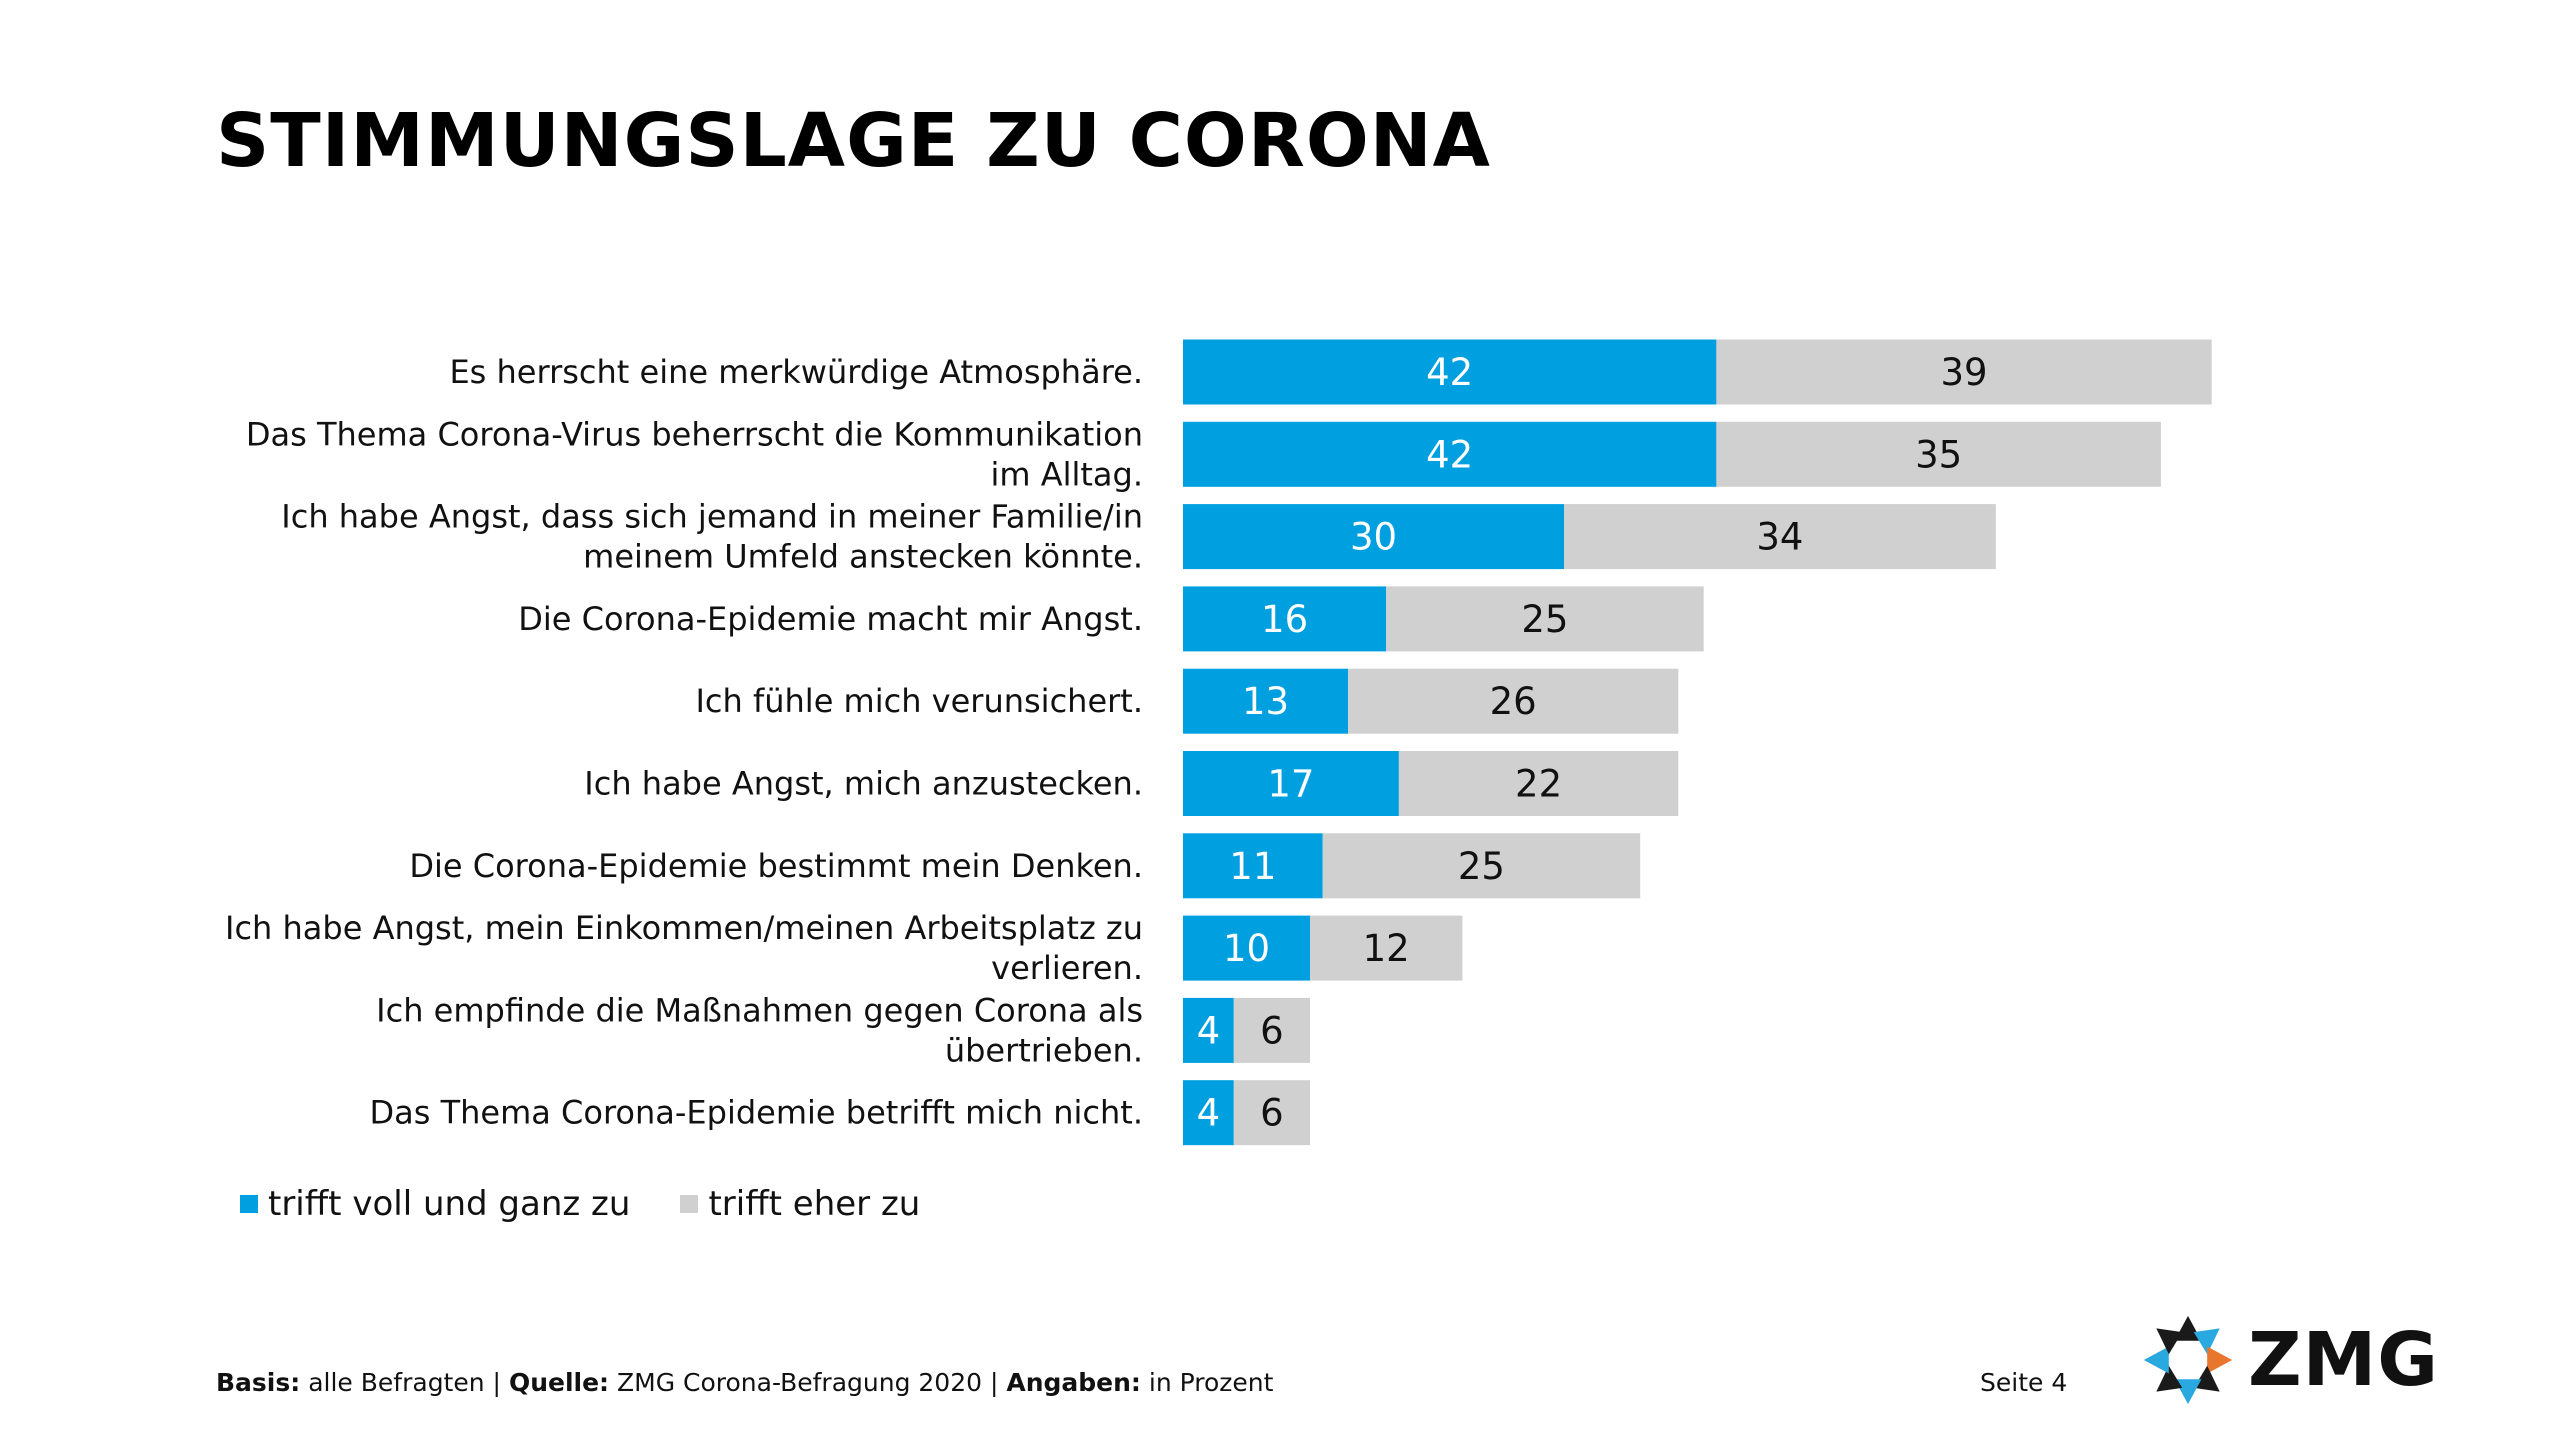 The image size is (2560, 1440). I want to click on footer-quelle-label: Quelle:, so click(559, 1382).